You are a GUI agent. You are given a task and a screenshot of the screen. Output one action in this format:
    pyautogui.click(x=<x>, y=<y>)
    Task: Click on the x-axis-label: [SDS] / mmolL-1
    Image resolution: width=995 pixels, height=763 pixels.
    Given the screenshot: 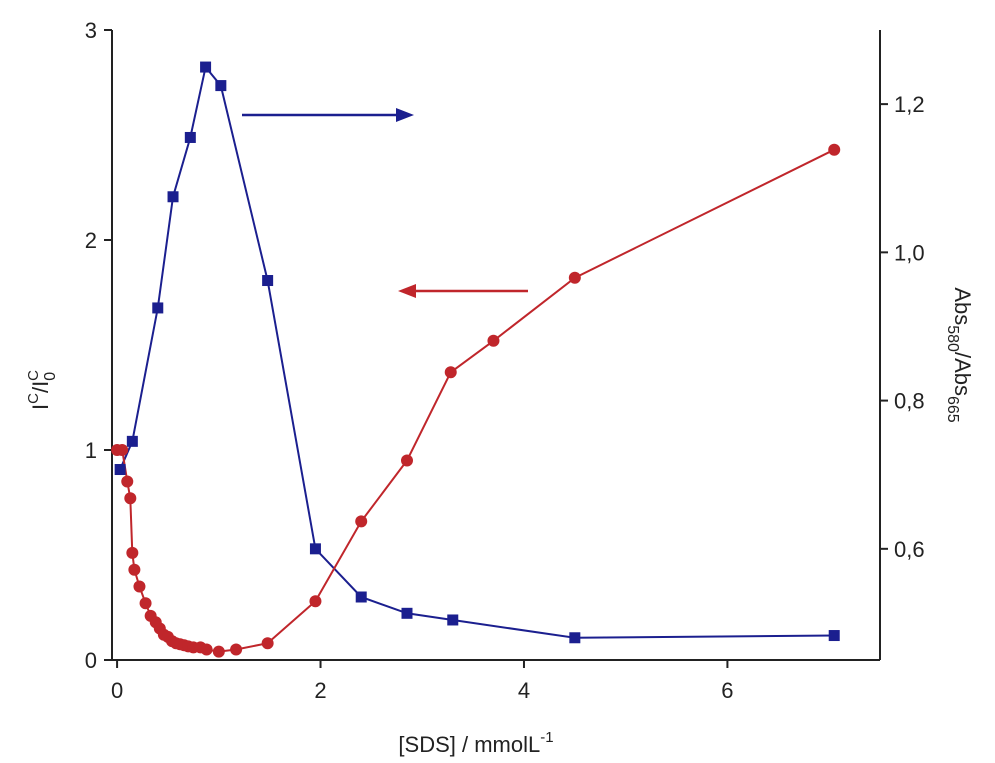 What is the action you would take?
    pyautogui.click(x=475, y=743)
    